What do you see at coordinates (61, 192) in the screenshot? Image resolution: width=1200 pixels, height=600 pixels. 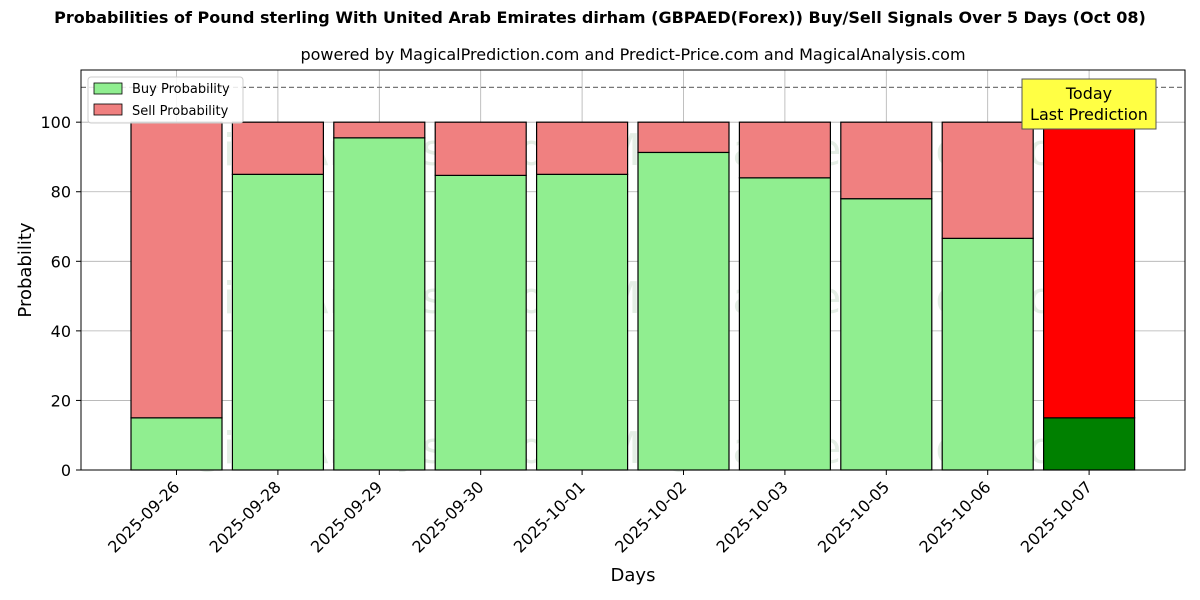 I see `y-tick-label: 80` at bounding box center [61, 192].